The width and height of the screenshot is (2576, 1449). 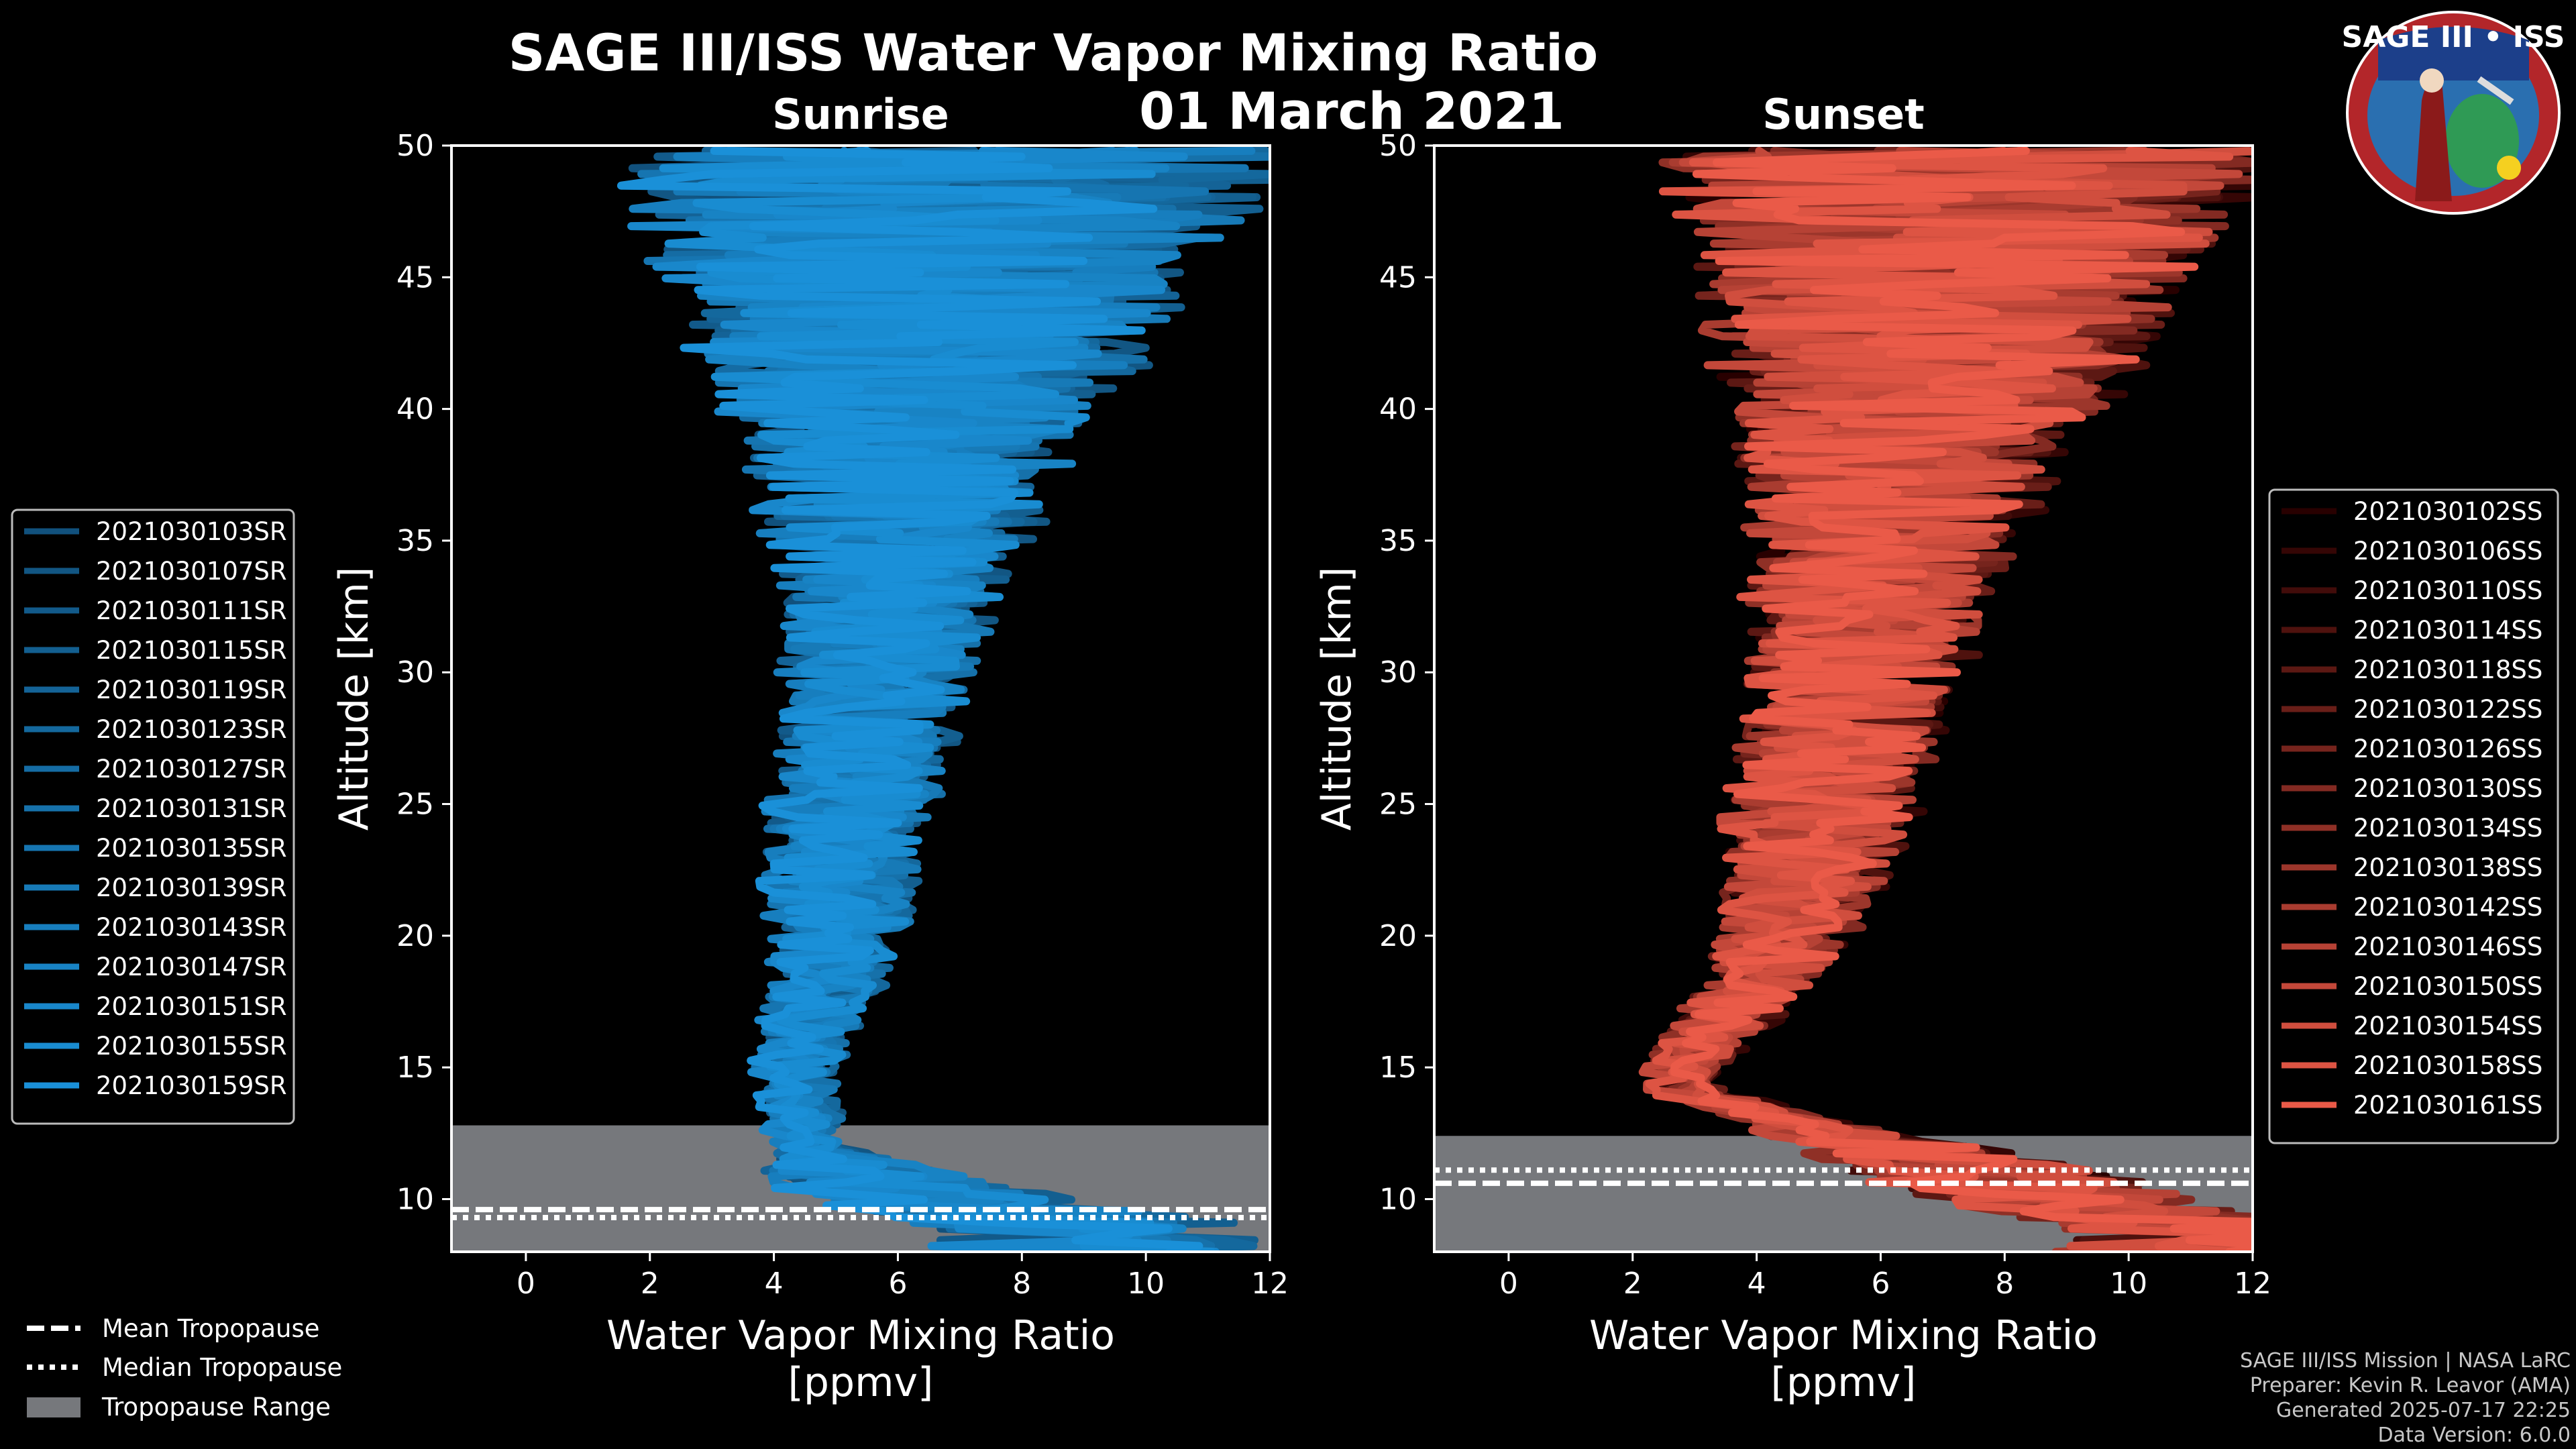 I want to click on legend-entry-label: 2021030155SR, so click(x=191, y=1046).